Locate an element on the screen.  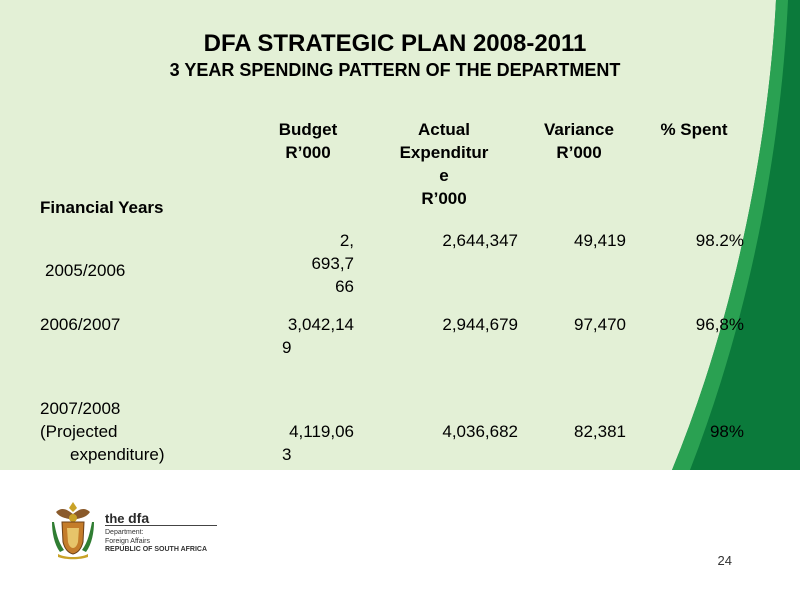
header-financial-years: Financial Years is located at coordinates (102, 207).